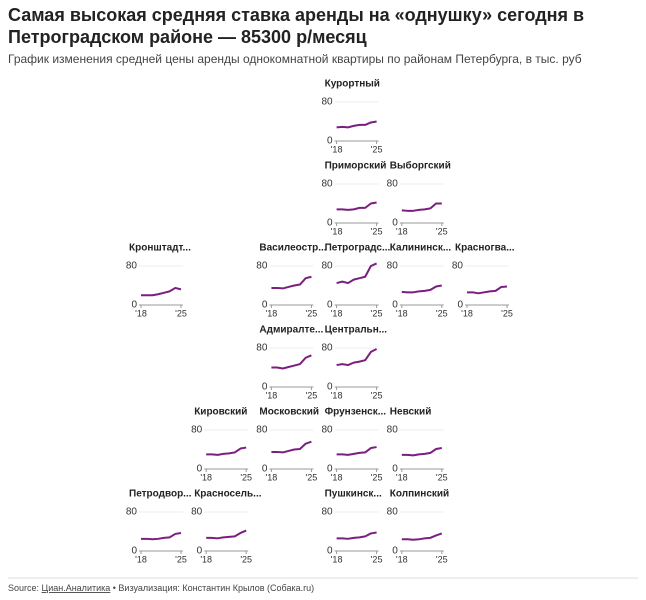 The width and height of the screenshot is (646, 600). What do you see at coordinates (419, 494) in the screenshot?
I see `panel-title: Колпинский` at bounding box center [419, 494].